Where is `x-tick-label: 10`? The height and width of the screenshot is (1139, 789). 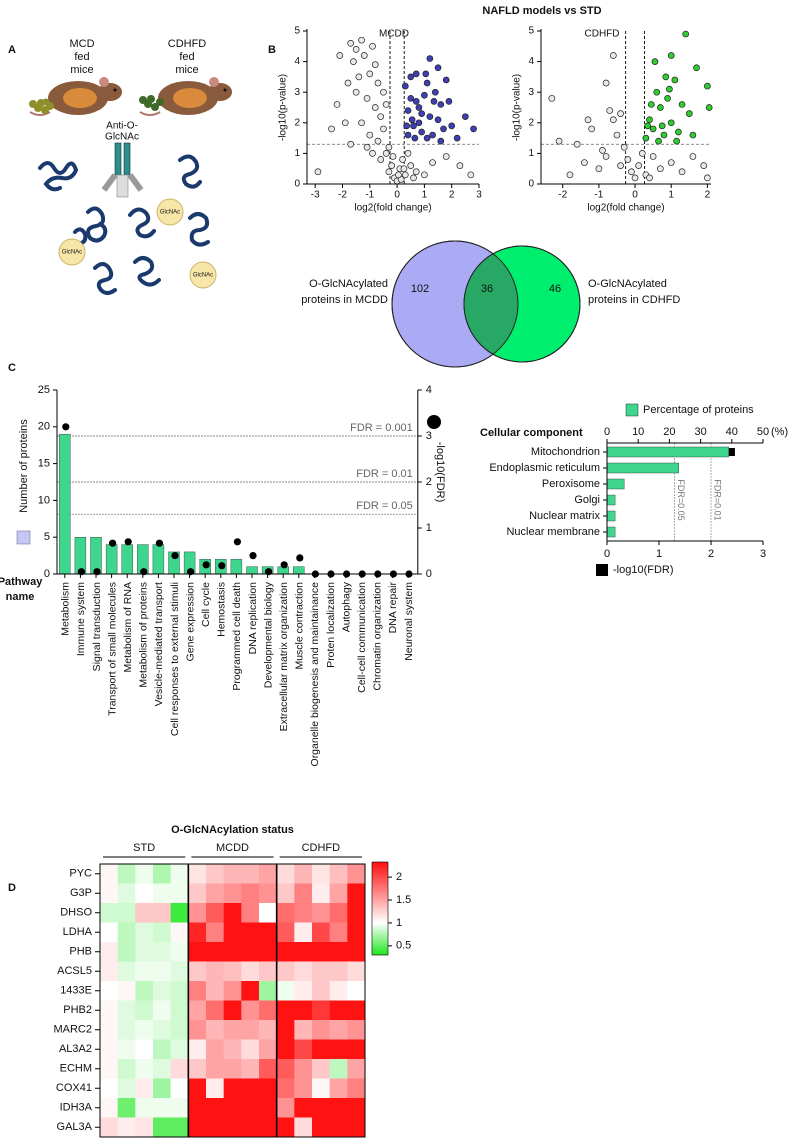
x-tick-label: 10 is located at coordinates (638, 432).